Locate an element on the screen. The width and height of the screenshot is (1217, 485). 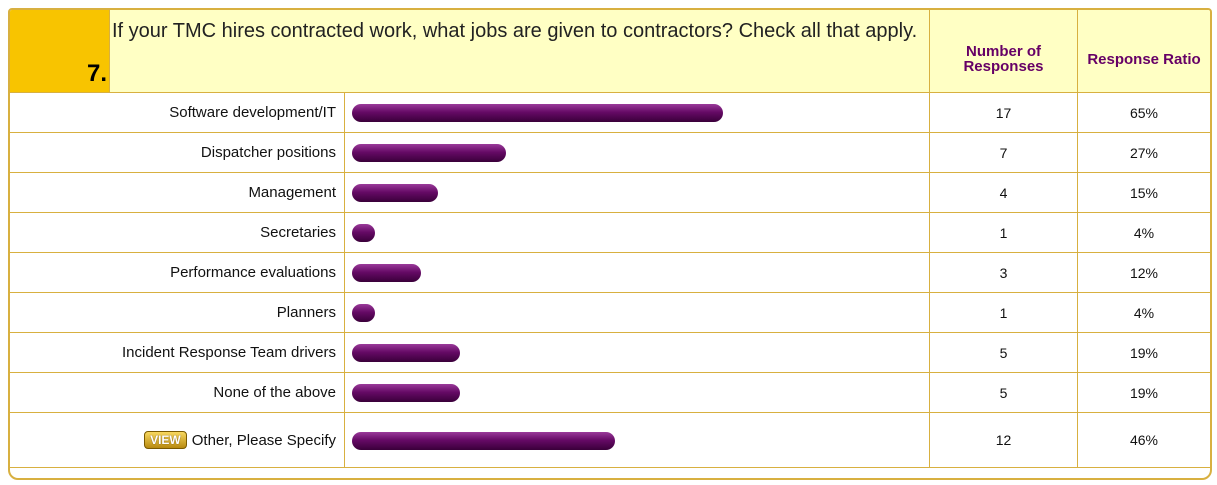
row-label: Planners is located at coordinates (177, 313).